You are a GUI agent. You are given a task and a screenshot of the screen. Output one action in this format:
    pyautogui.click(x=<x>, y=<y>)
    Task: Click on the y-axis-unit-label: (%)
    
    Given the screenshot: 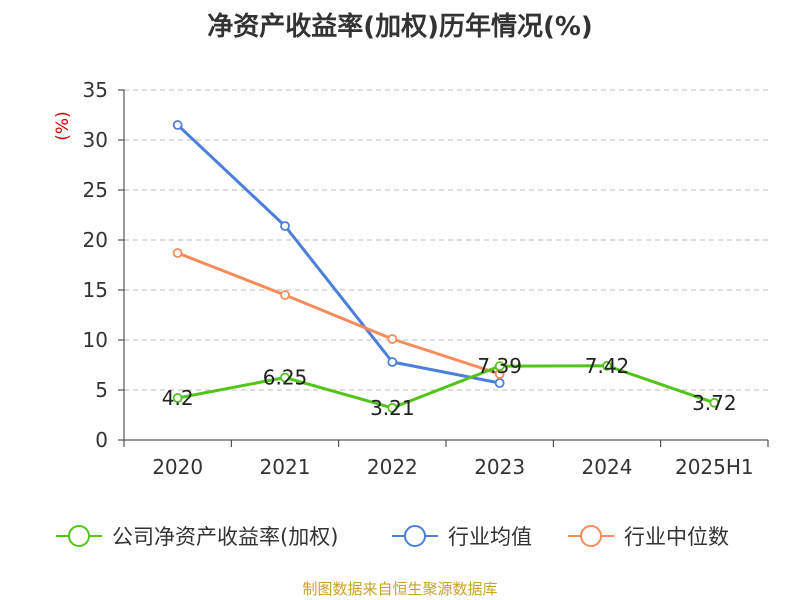 What is the action you would take?
    pyautogui.click(x=63, y=125)
    